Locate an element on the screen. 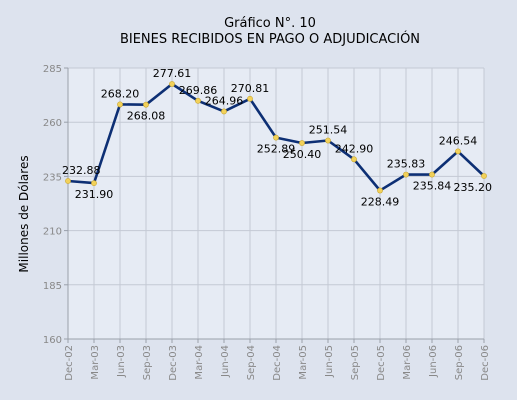  y-tick-label: 160 is located at coordinates (52, 340).